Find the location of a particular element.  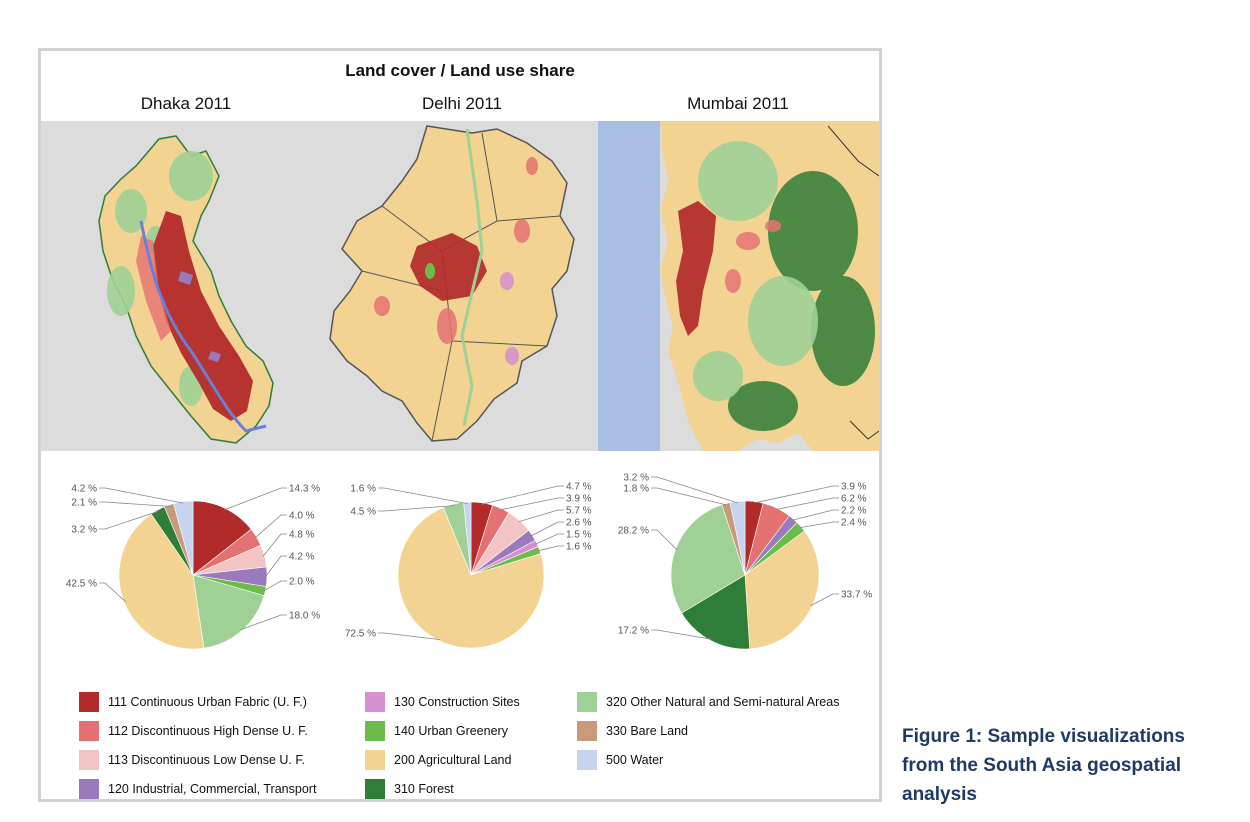

mumbai-natural is located at coordinates (755, 271).